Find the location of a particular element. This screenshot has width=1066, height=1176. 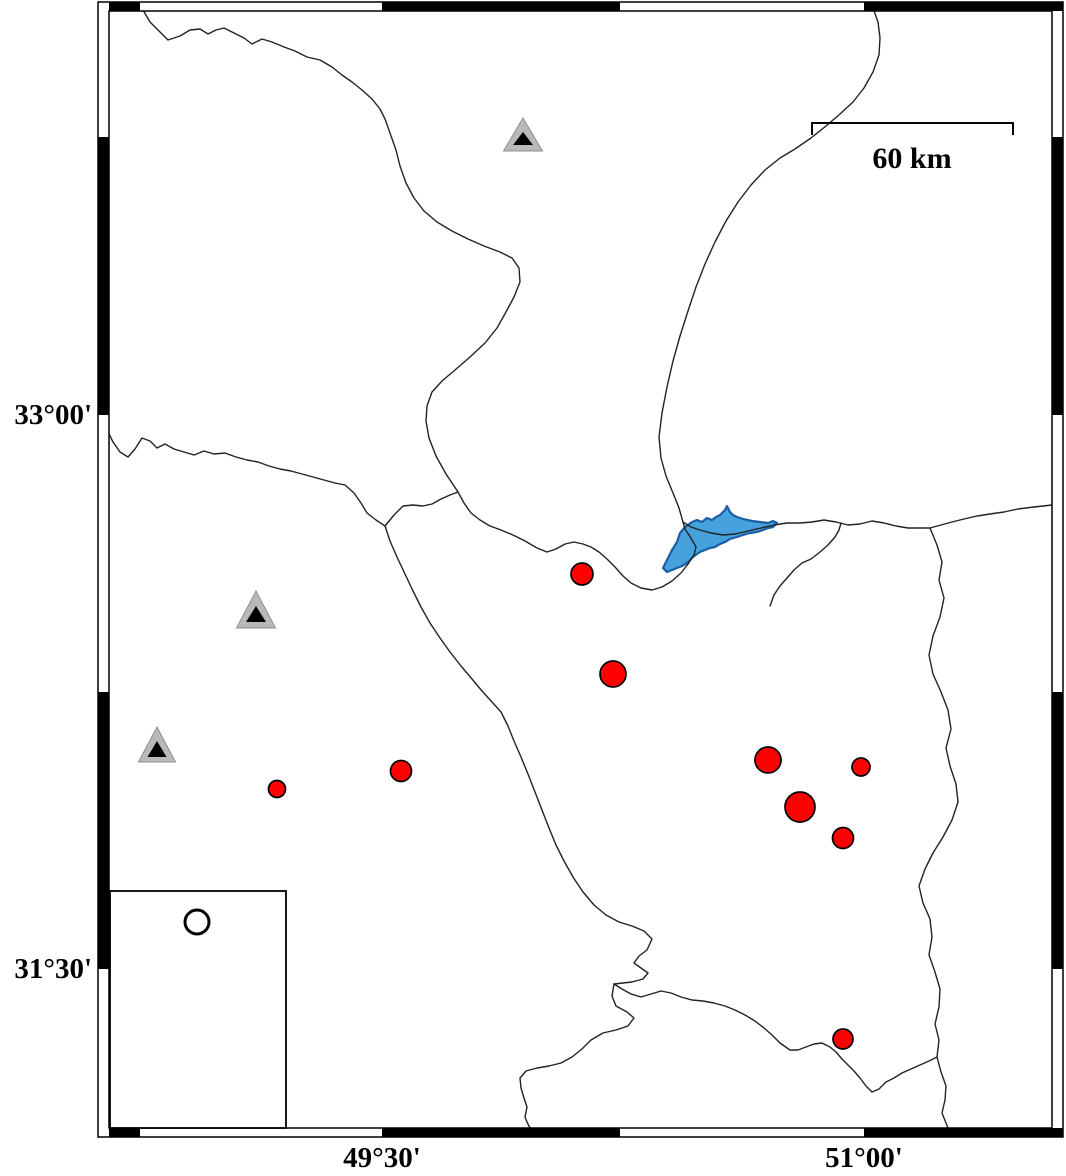

boundary-line-northeast-corner is located at coordinates (769, 265).